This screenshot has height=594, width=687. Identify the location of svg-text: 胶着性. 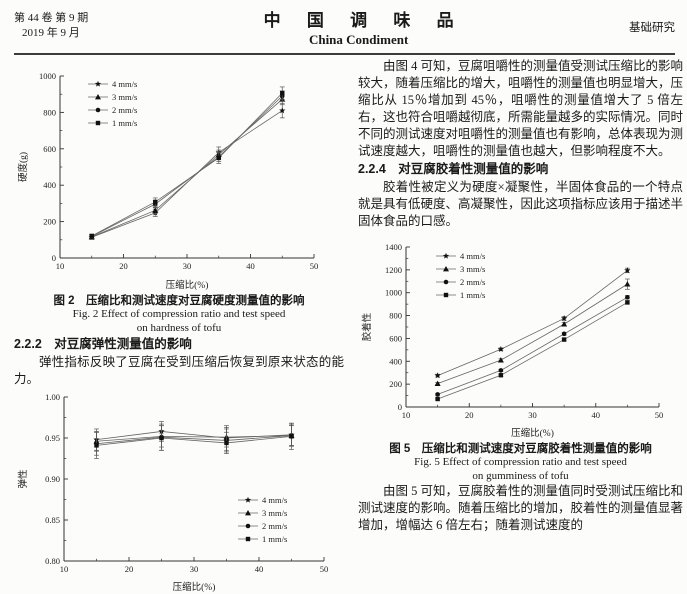
(367, 326).